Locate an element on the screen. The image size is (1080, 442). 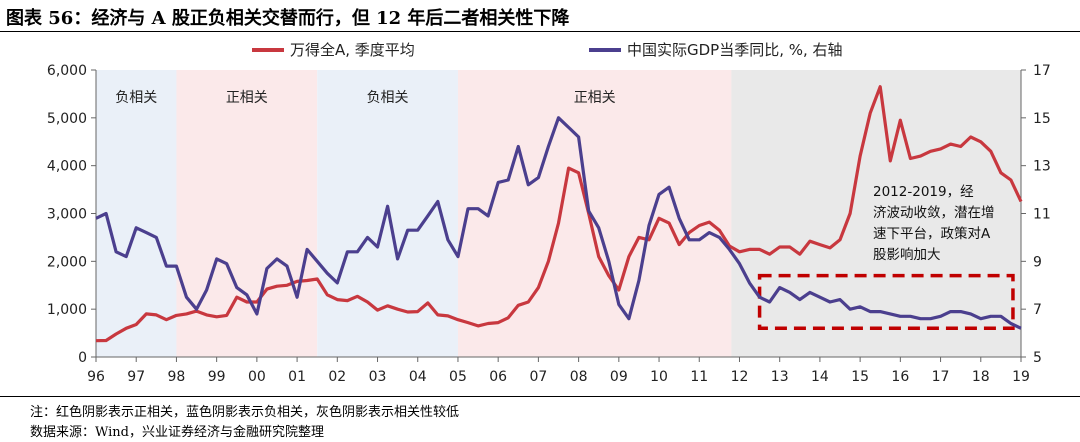
region-label-0: 负相关 is located at coordinates (136, 98).